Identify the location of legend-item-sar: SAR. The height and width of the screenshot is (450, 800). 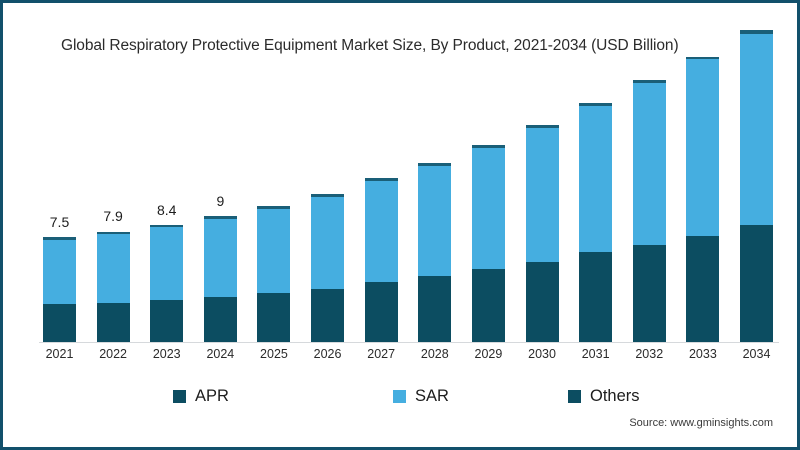
(421, 396).